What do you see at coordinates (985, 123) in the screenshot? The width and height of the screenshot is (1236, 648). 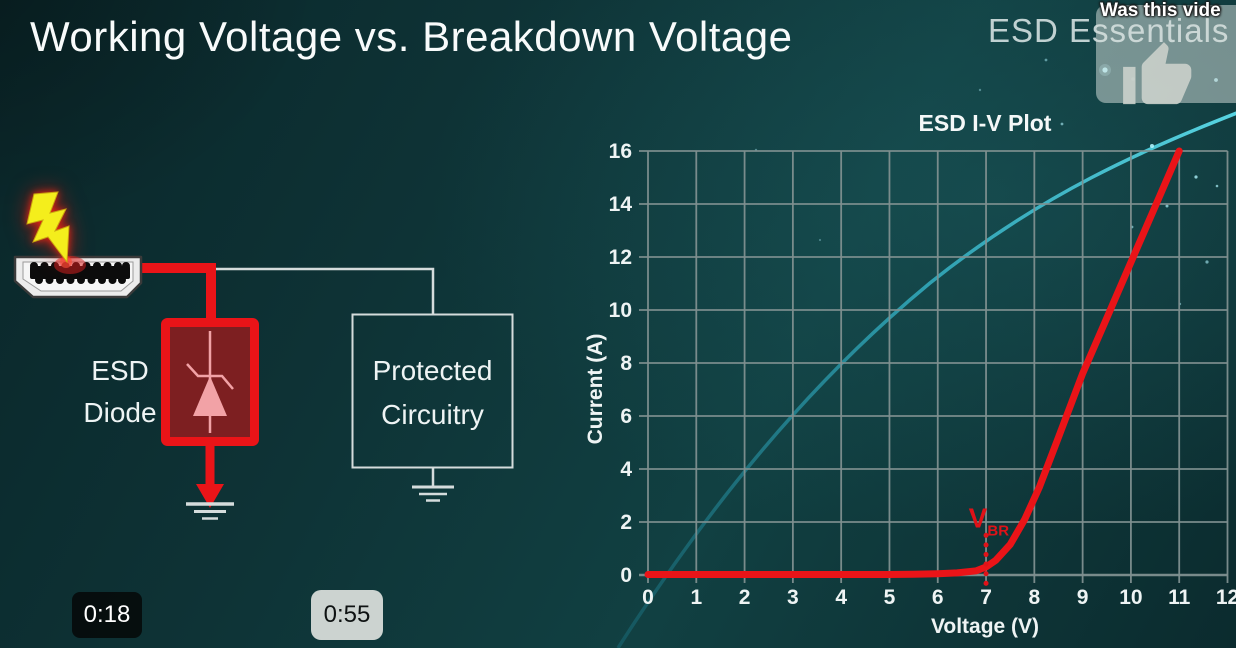 I see `chart-title: ESD I-V Plot` at bounding box center [985, 123].